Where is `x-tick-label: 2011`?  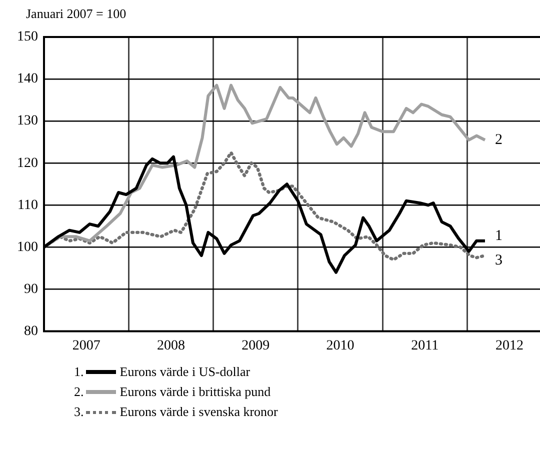
x-tick-label: 2011 is located at coordinates (425, 346).